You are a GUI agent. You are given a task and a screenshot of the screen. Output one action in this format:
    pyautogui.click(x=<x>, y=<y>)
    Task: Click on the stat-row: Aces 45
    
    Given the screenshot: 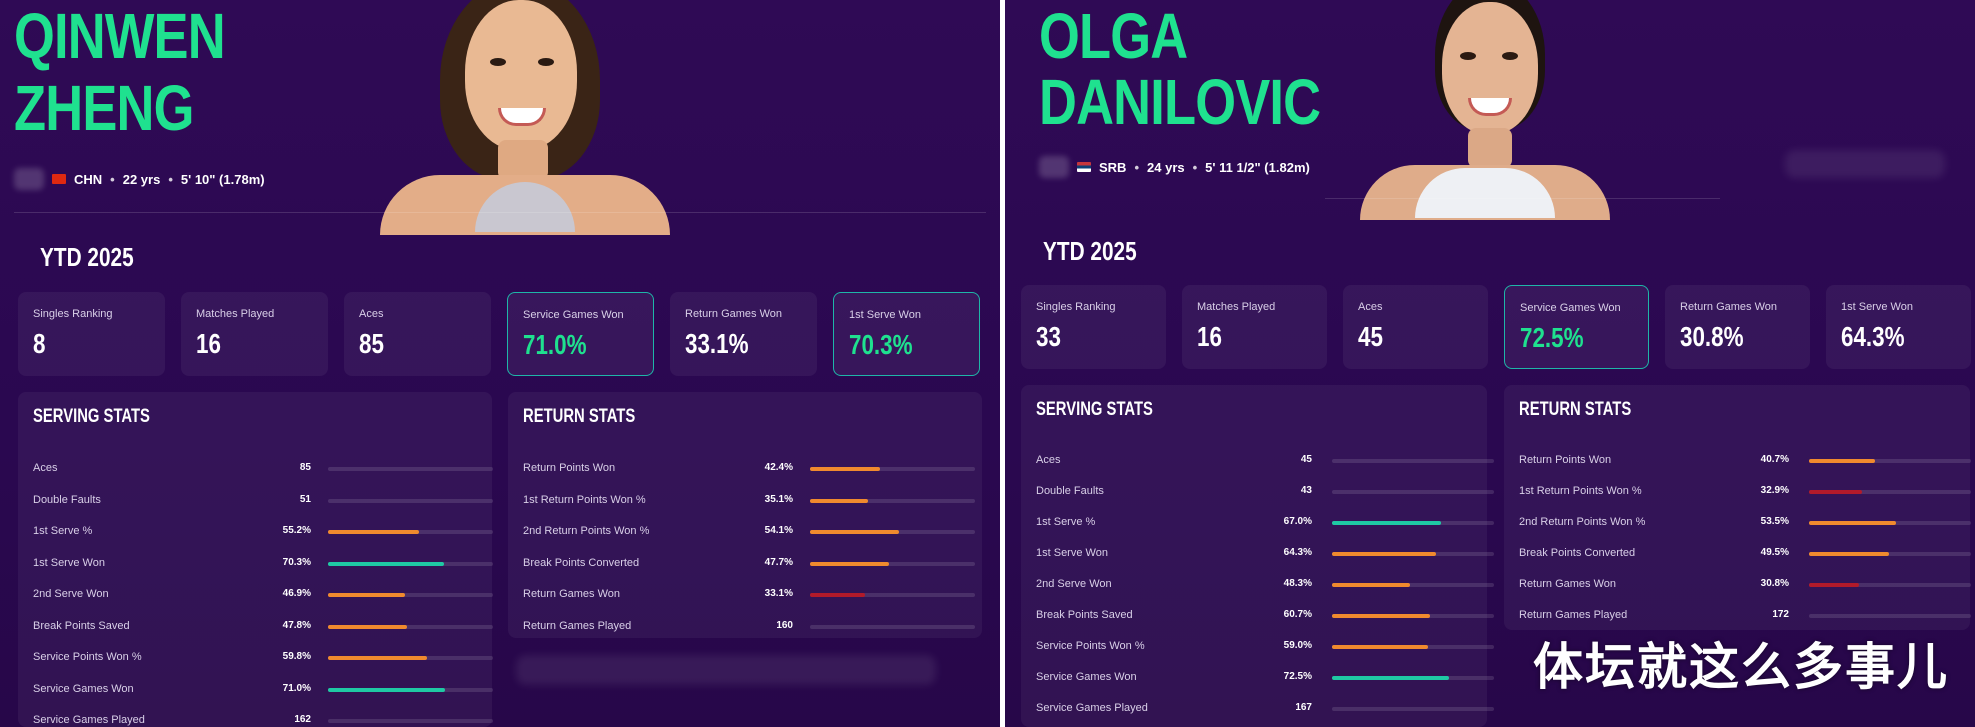 What is the action you would take?
    pyautogui.click(x=1265, y=462)
    